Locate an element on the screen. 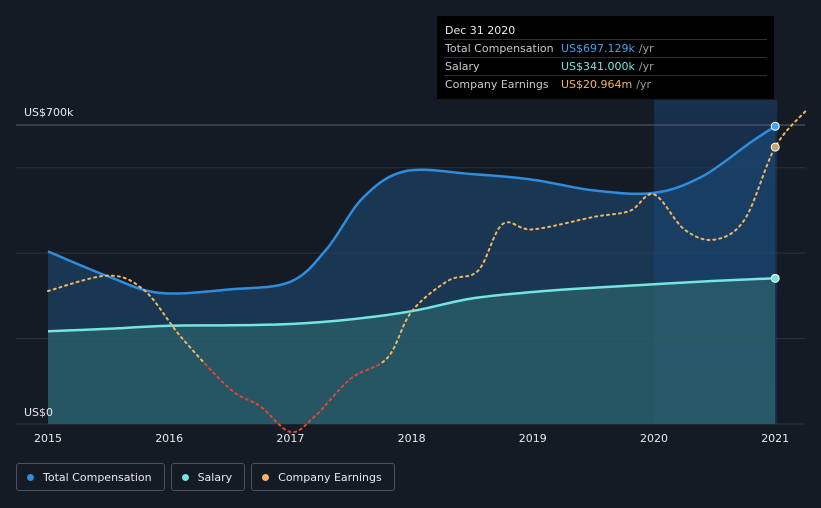 This screenshot has height=508, width=821. tooltip-row-company-earnings: Company Earnings US$20.964m /yr is located at coordinates (605, 84).